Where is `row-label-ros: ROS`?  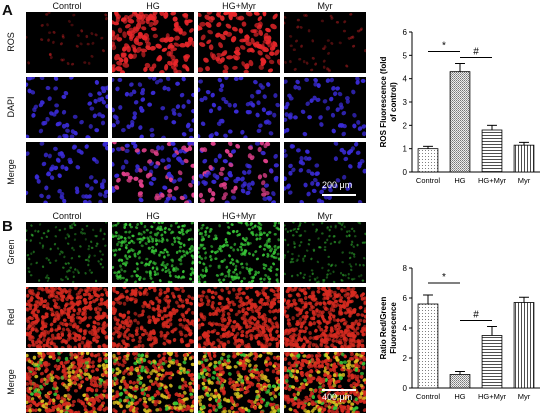 row-label-ros: ROS is located at coordinates (11, 41).